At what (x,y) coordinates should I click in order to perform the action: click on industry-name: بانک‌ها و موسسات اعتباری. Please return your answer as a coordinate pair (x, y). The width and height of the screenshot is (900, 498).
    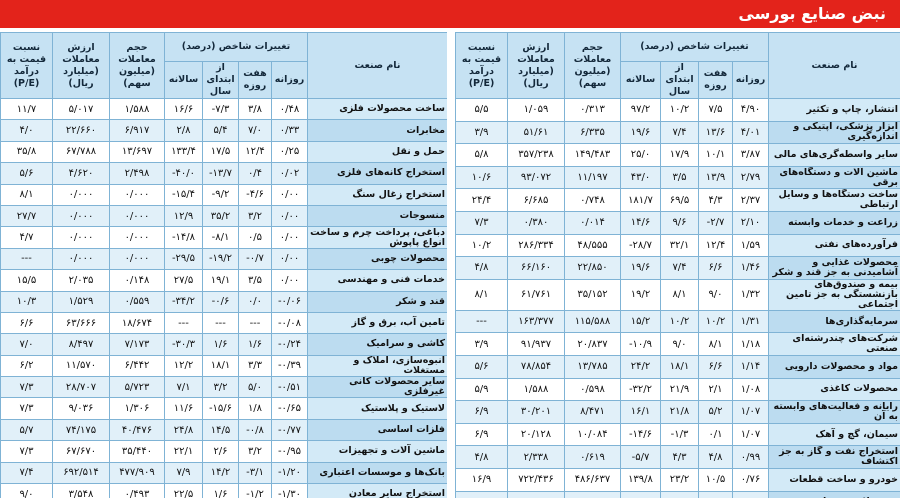
    Looking at the image, I should click on (377, 473).